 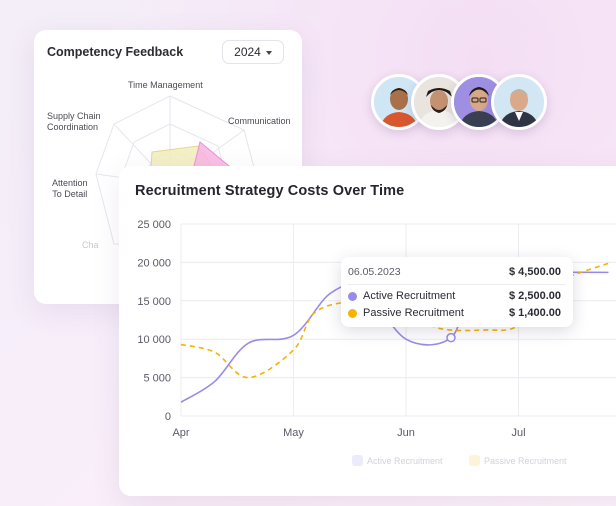 I want to click on legend-active-label: Active Recruitment, so click(x=405, y=460).